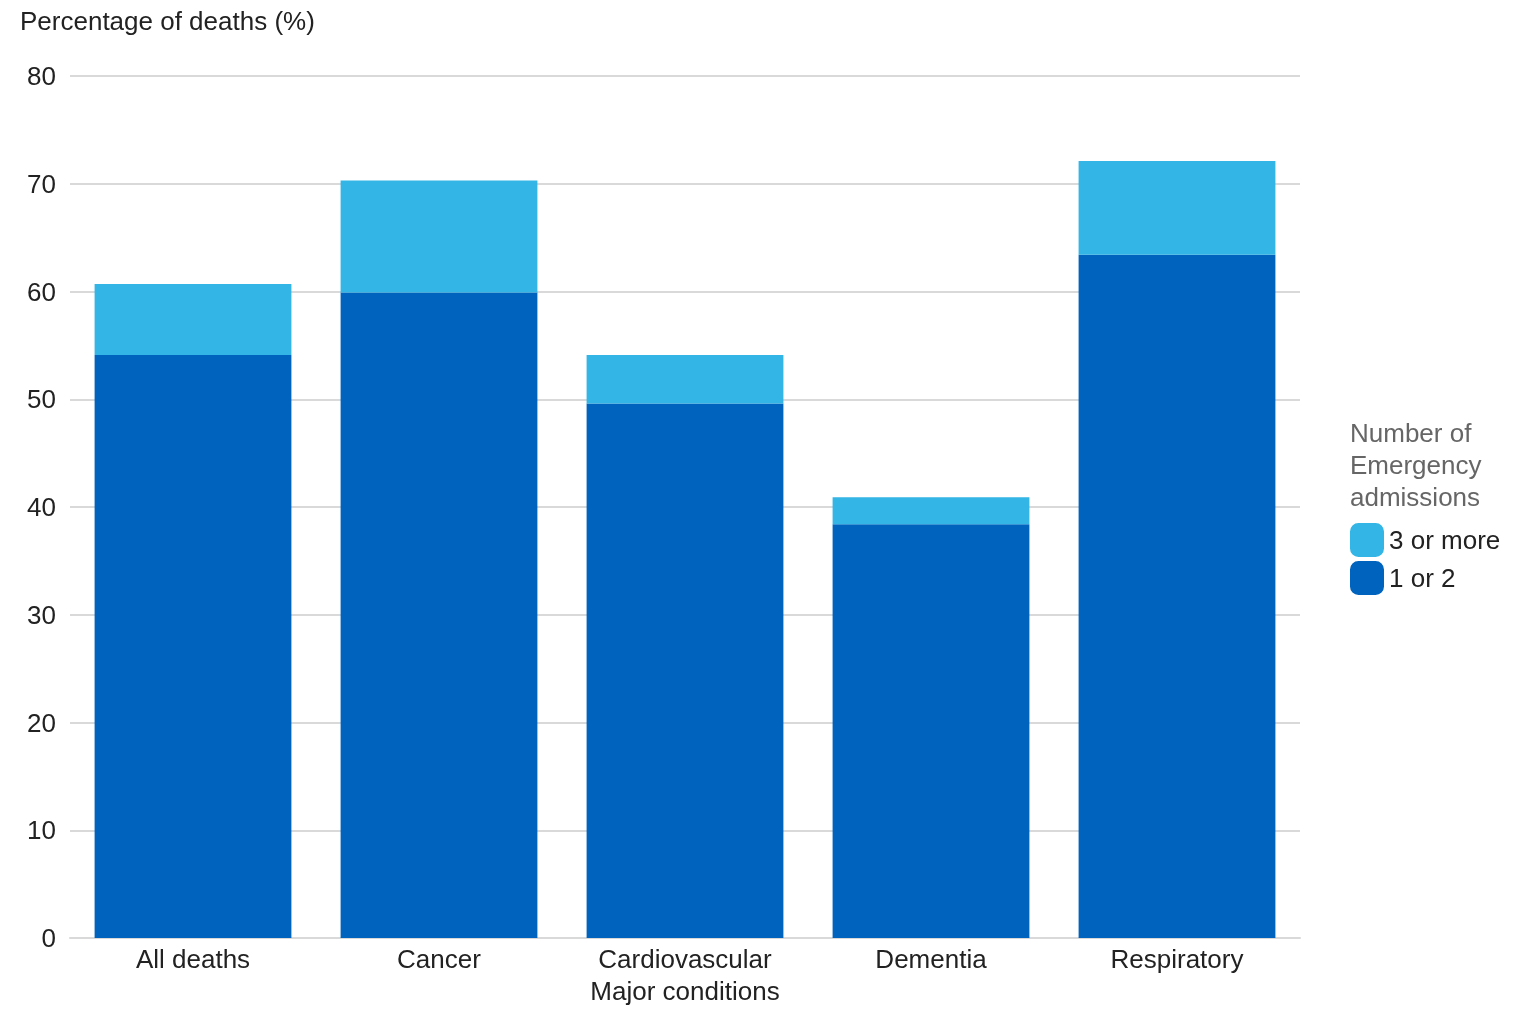 The width and height of the screenshot is (1529, 1009). I want to click on y-tick-label: 40, so click(41, 507).